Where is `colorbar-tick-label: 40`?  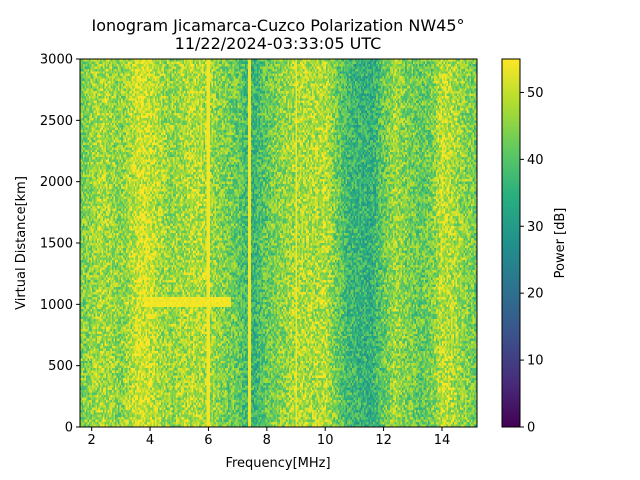
colorbar-tick-label: 40 is located at coordinates (535, 160).